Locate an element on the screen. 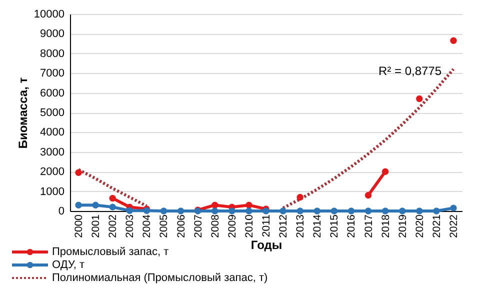  x-tick-label: 2001 is located at coordinates (96, 226).